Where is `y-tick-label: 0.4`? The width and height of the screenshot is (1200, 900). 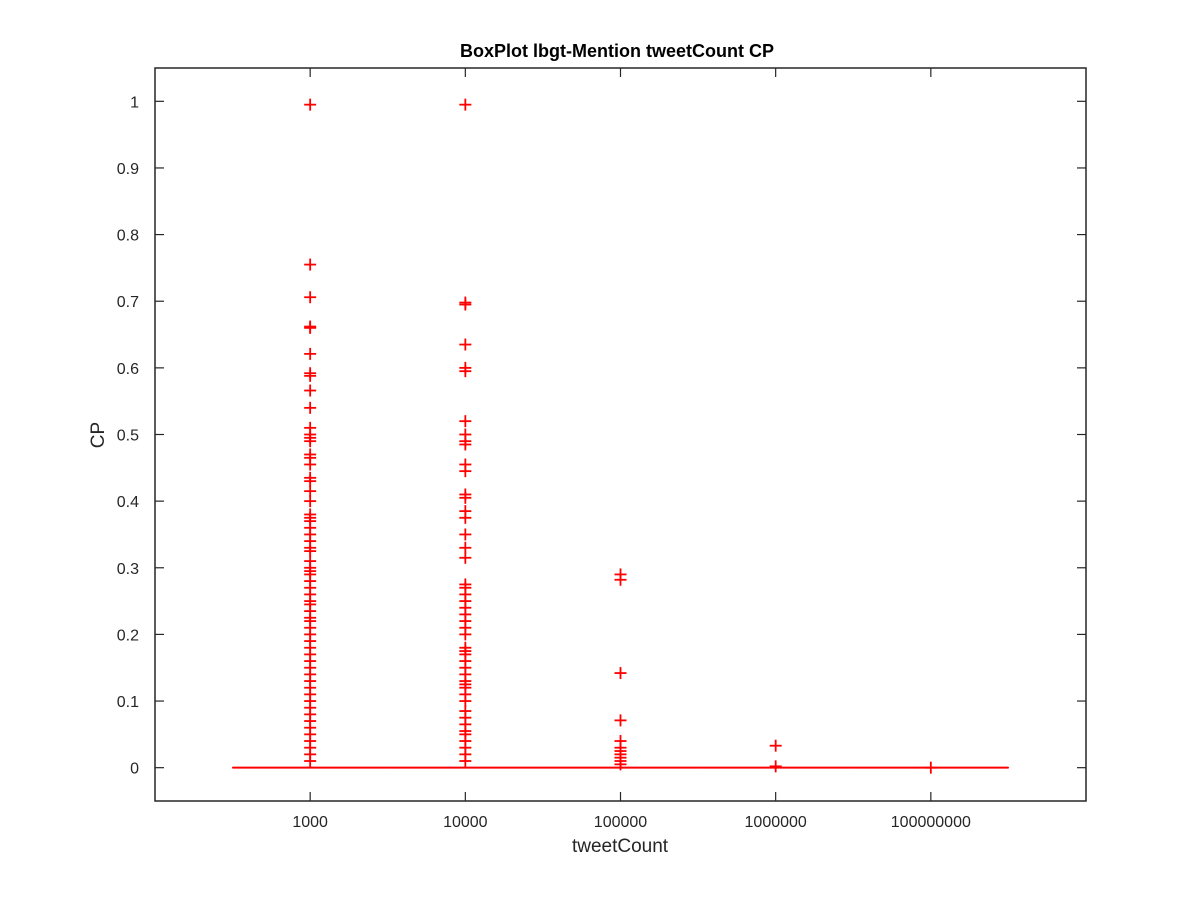 y-tick-label: 0.4 is located at coordinates (128, 502).